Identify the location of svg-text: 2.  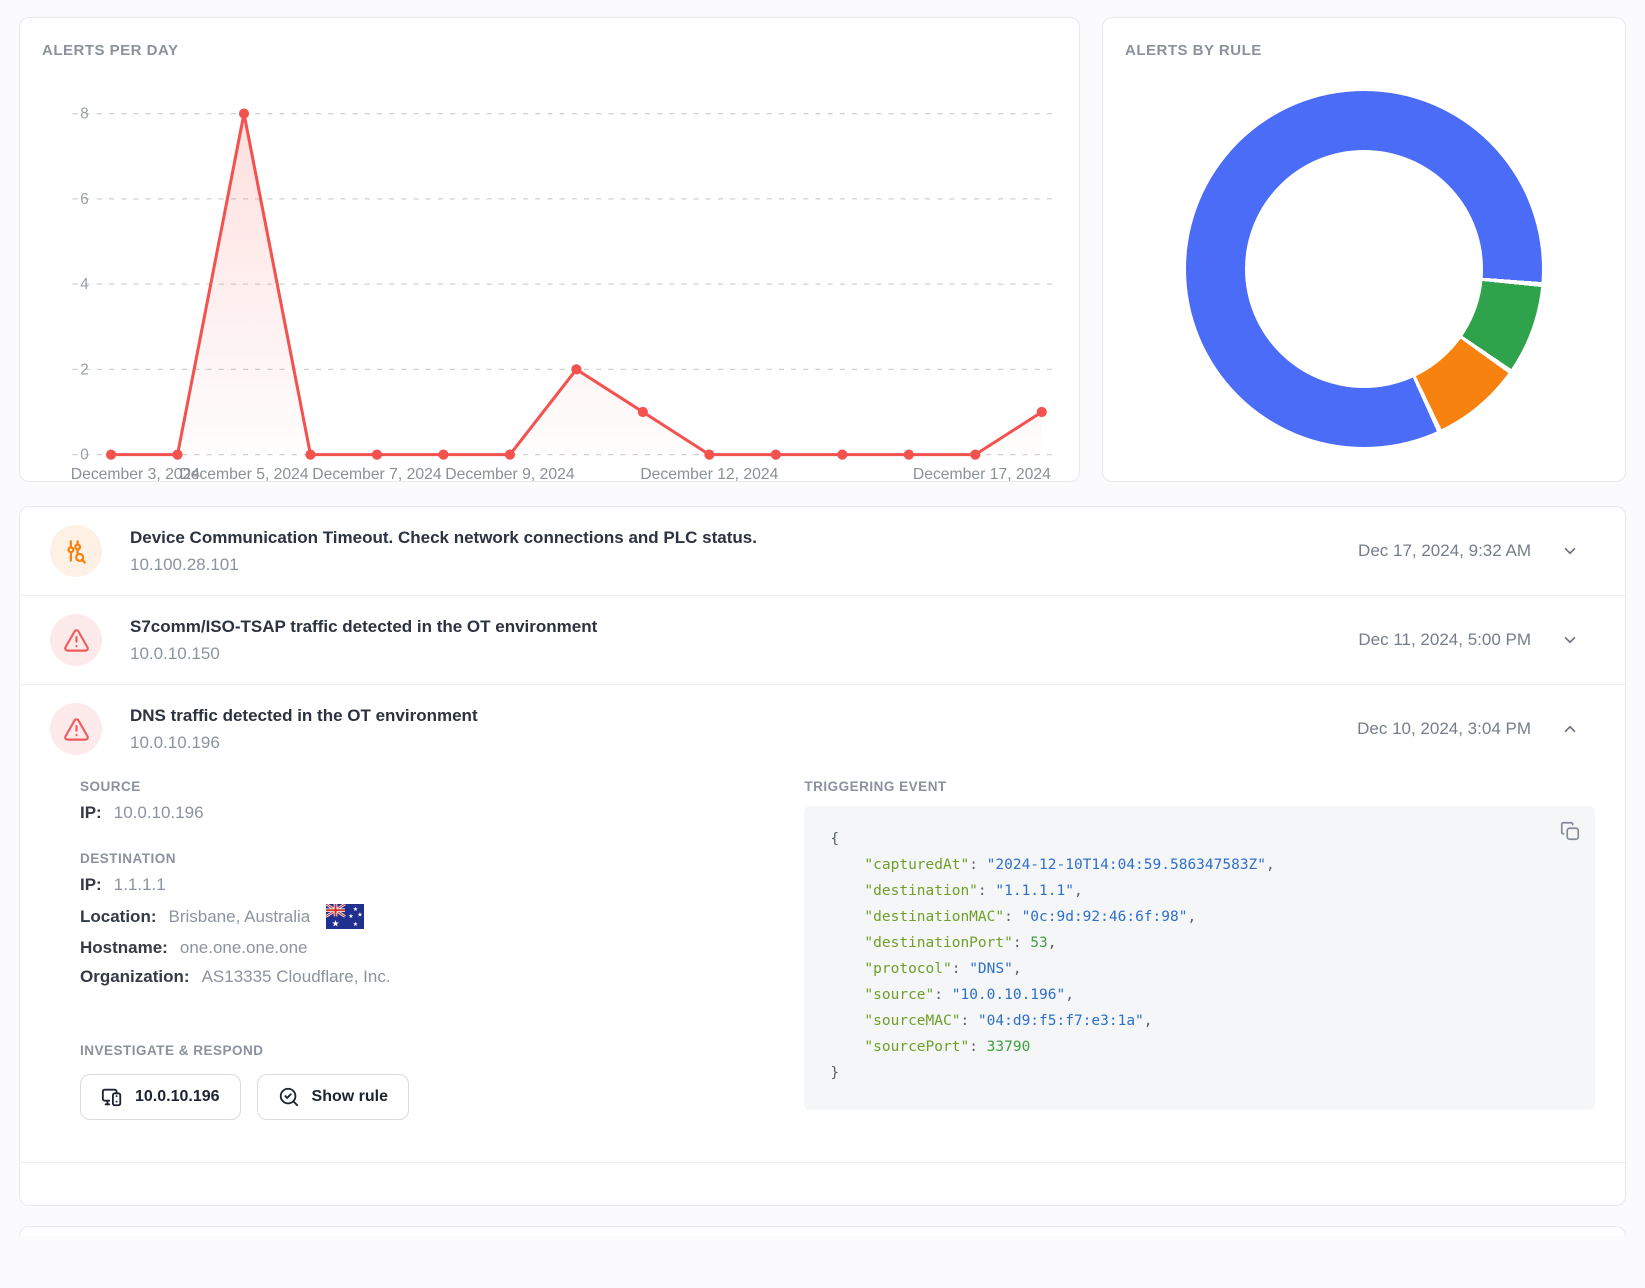
(84, 369).